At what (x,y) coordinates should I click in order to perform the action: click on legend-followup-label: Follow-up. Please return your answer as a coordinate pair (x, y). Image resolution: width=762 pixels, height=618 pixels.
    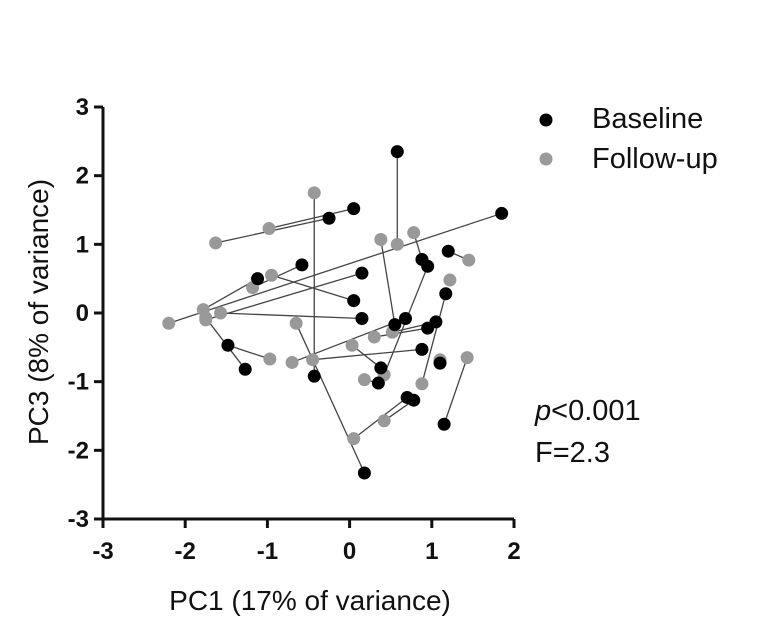
    Looking at the image, I should click on (655, 159).